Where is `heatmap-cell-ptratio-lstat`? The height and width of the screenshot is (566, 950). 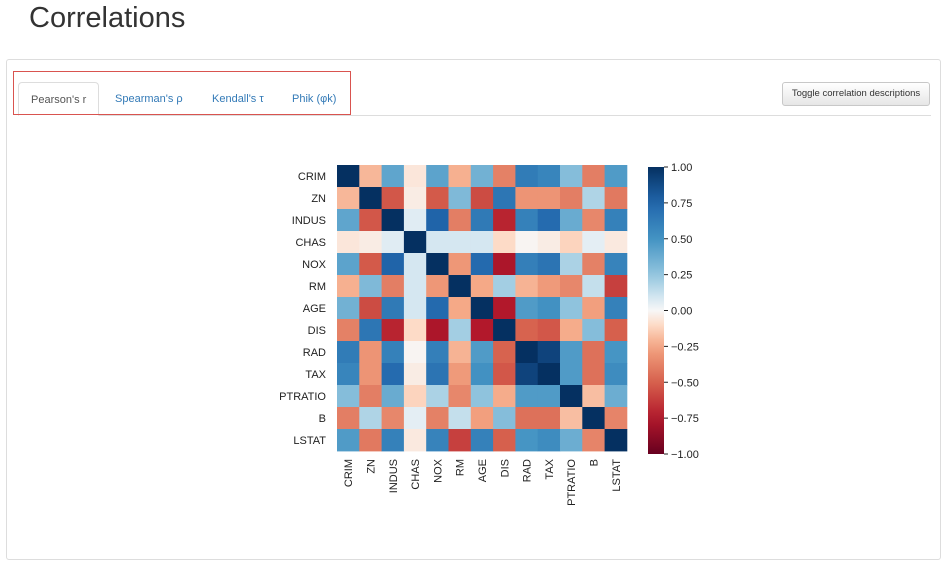
heatmap-cell-ptratio-lstat is located at coordinates (616, 396).